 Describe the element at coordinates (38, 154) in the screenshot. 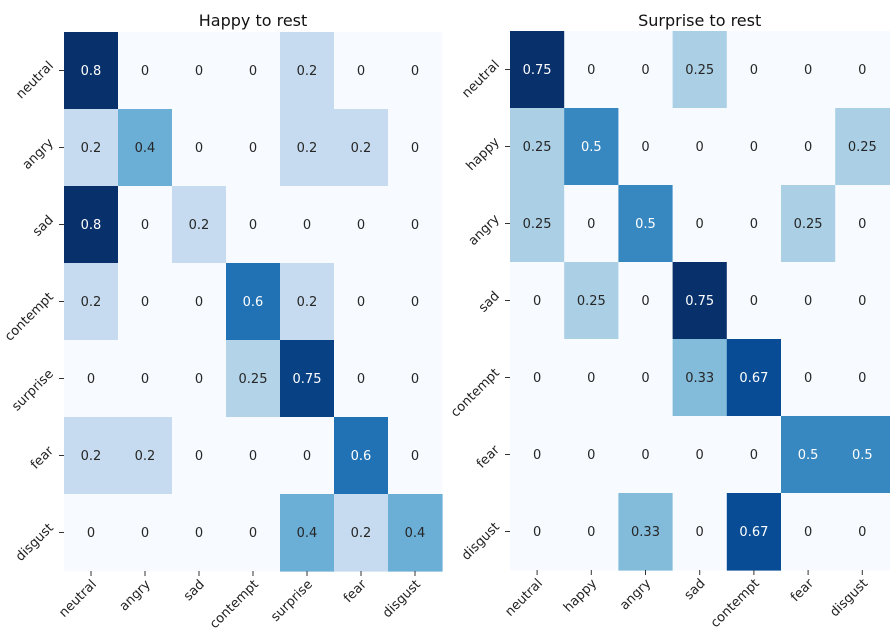

I see `y-tick-label: angry` at that location.